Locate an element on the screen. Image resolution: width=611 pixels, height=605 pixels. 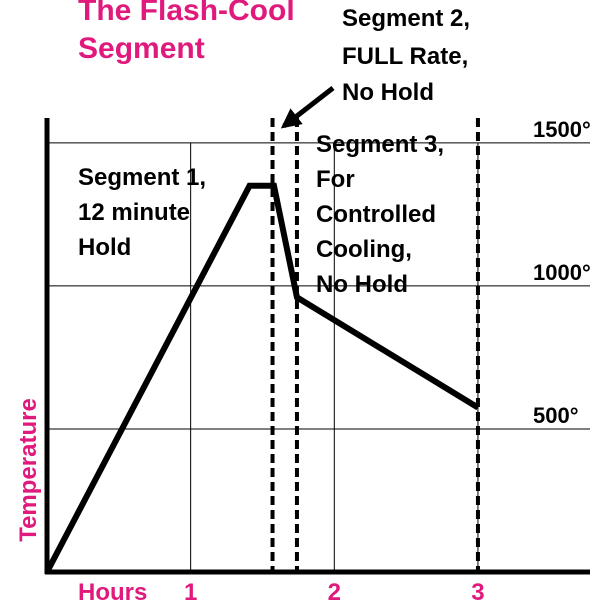
y-axis-label: Temperature is located at coordinates (28, 470).